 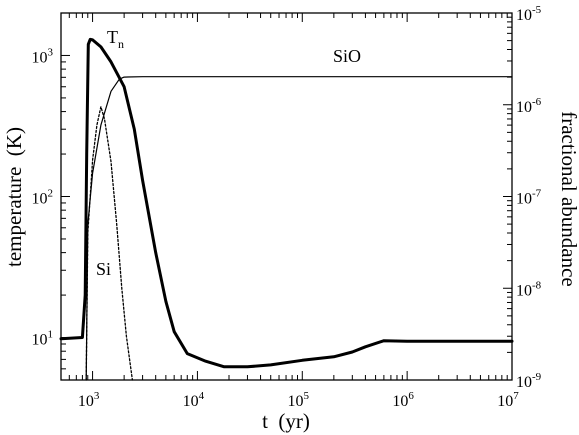 What do you see at coordinates (286, 421) in the screenshot?
I see `x-axis-label: t (yr)` at bounding box center [286, 421].